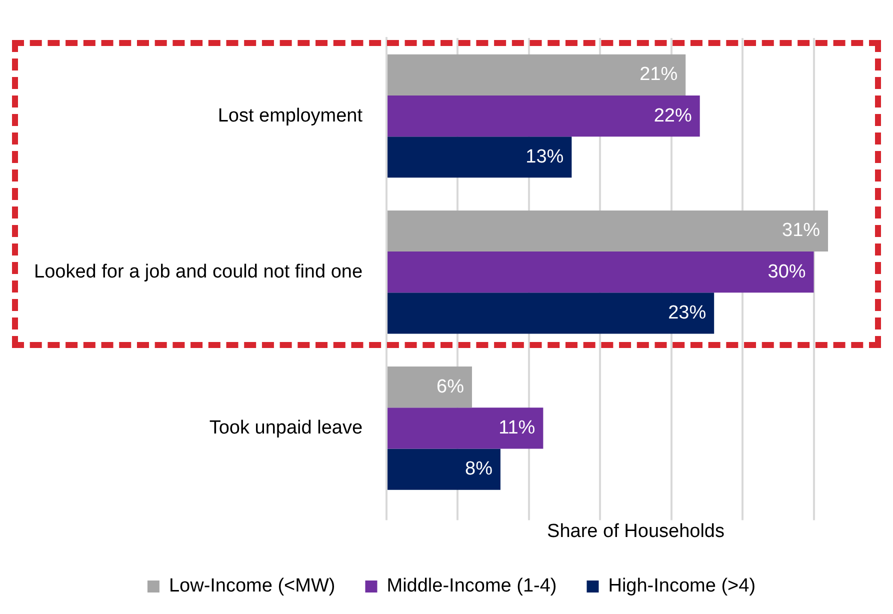 The width and height of the screenshot is (893, 614). I want to click on data-label: 13%, so click(545, 157).